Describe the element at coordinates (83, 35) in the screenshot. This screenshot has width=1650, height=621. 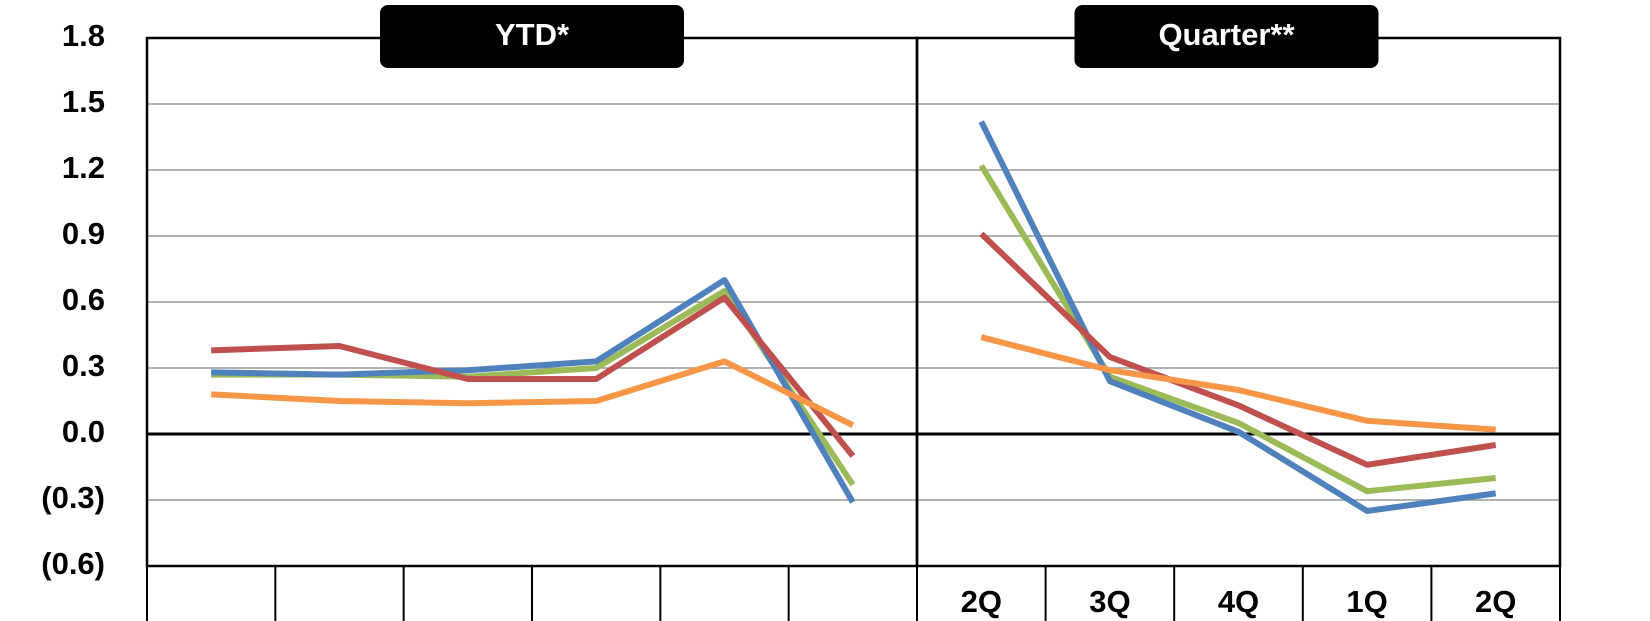
I see `y-tick-label: 1.8` at that location.